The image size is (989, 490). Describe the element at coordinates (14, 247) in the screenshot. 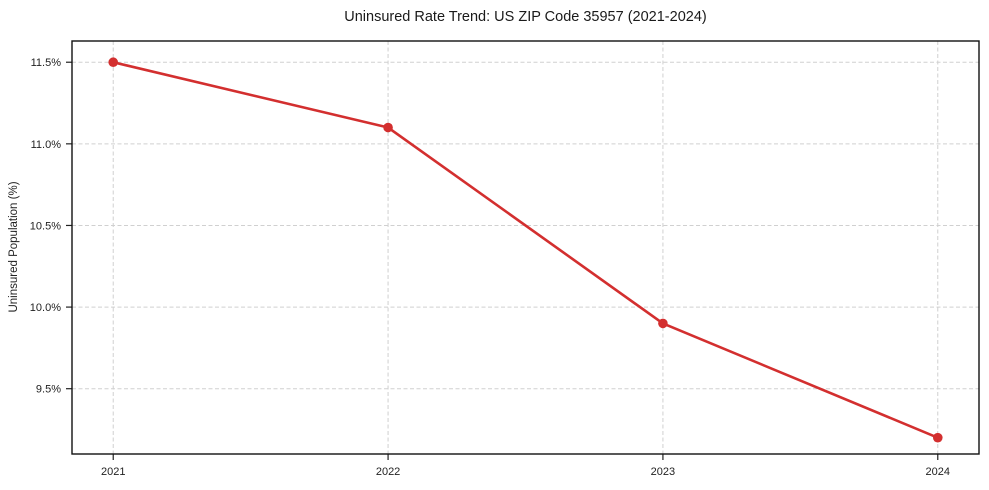

I see `y-axis-label: Uninsured Population (%)` at that location.